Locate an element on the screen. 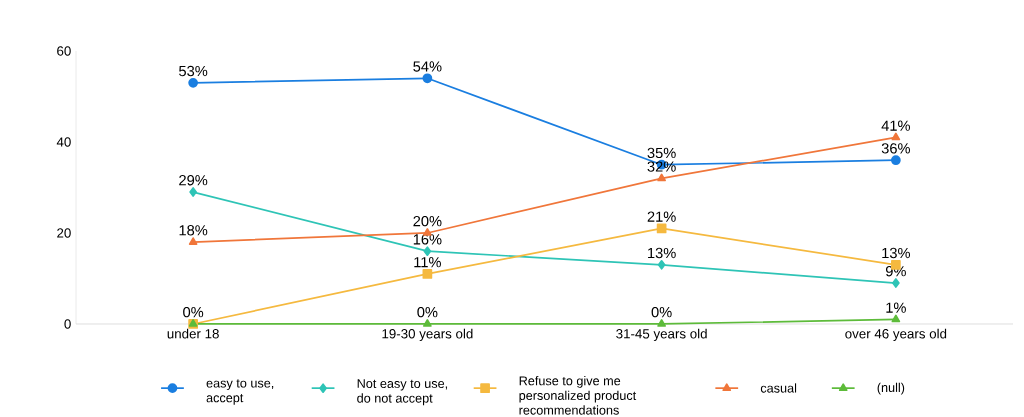 Image resolution: width=1024 pixels, height=417 pixels. legend-label: Not easy to use, do not accept is located at coordinates (402, 392).